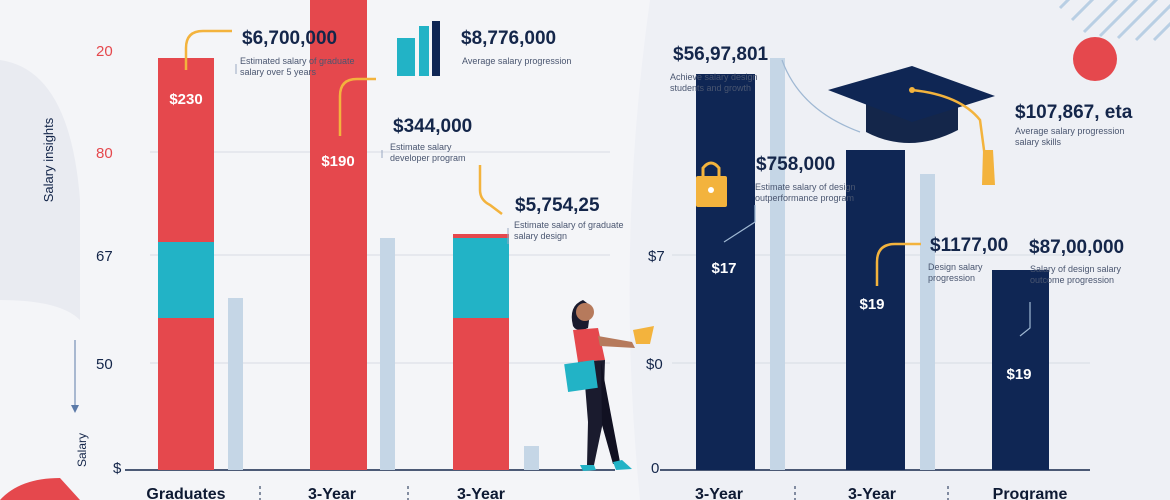 This screenshot has height=500, width=1170. I want to click on right-callout-amount-2: $107,867, eta, so click(1074, 112).